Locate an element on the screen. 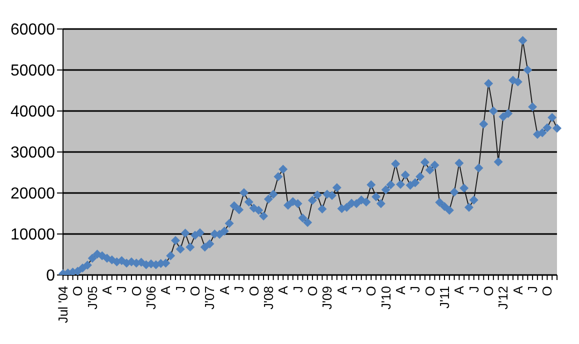 Image resolution: width=579 pixels, height=344 pixels. y-tick-label: 10000 is located at coordinates (33, 235).